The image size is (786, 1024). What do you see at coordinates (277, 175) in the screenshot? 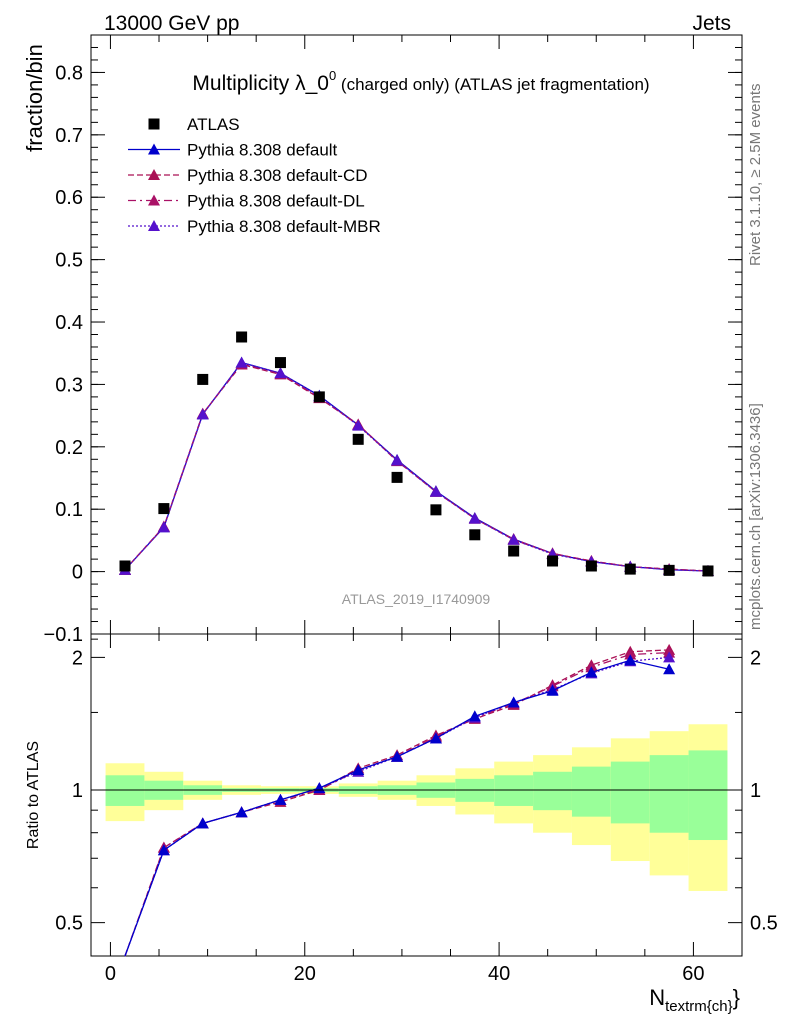
I see `legend-label-cd: Pythia 8.308 default-CD` at bounding box center [277, 175].